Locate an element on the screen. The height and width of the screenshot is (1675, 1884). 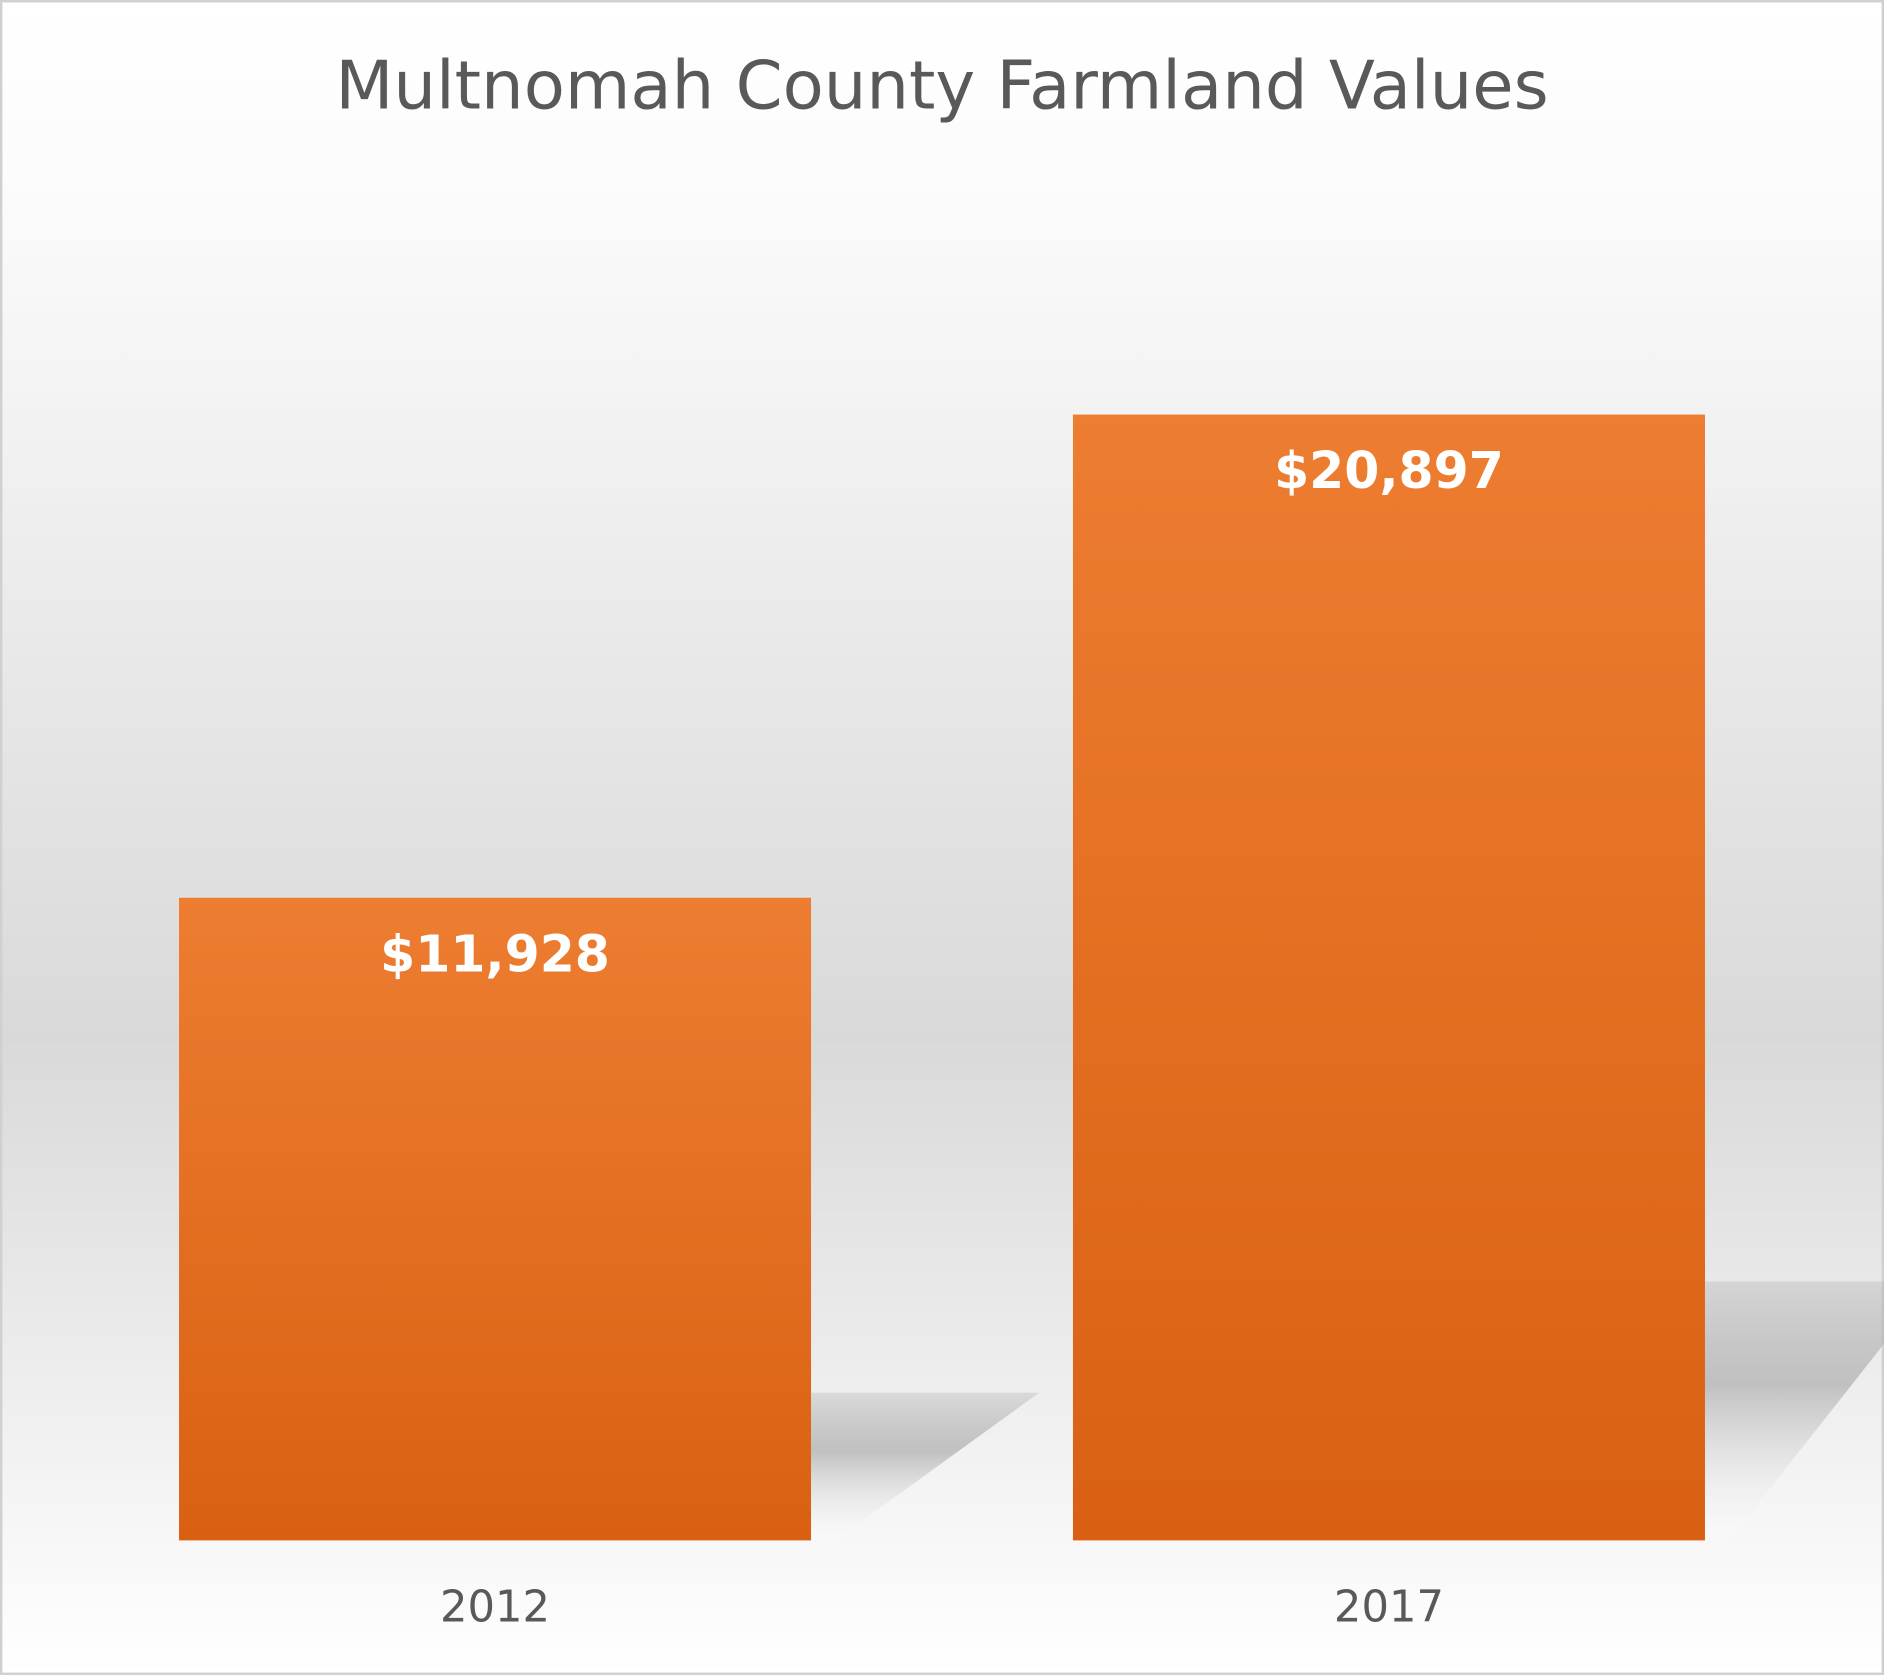
chart-title: Multnomah County Farmland Values is located at coordinates (941, 86).